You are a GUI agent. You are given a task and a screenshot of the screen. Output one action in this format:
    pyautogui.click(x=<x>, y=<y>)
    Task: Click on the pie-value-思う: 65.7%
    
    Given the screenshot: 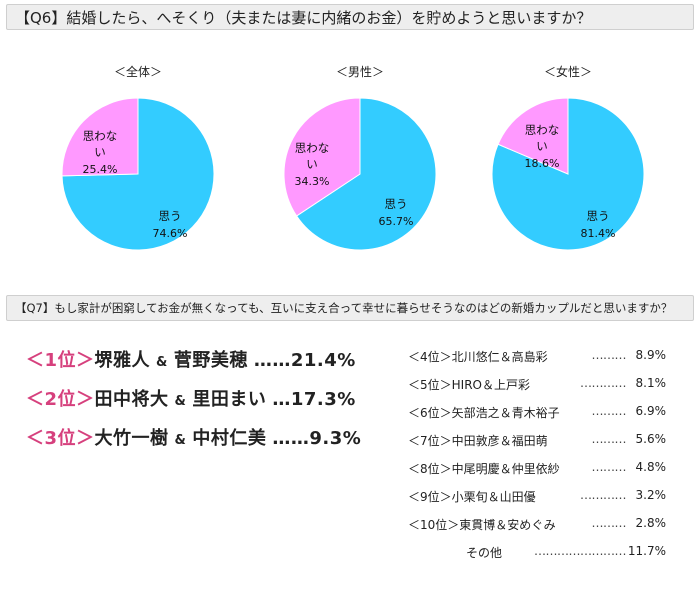 What is the action you would take?
    pyautogui.click(x=396, y=221)
    